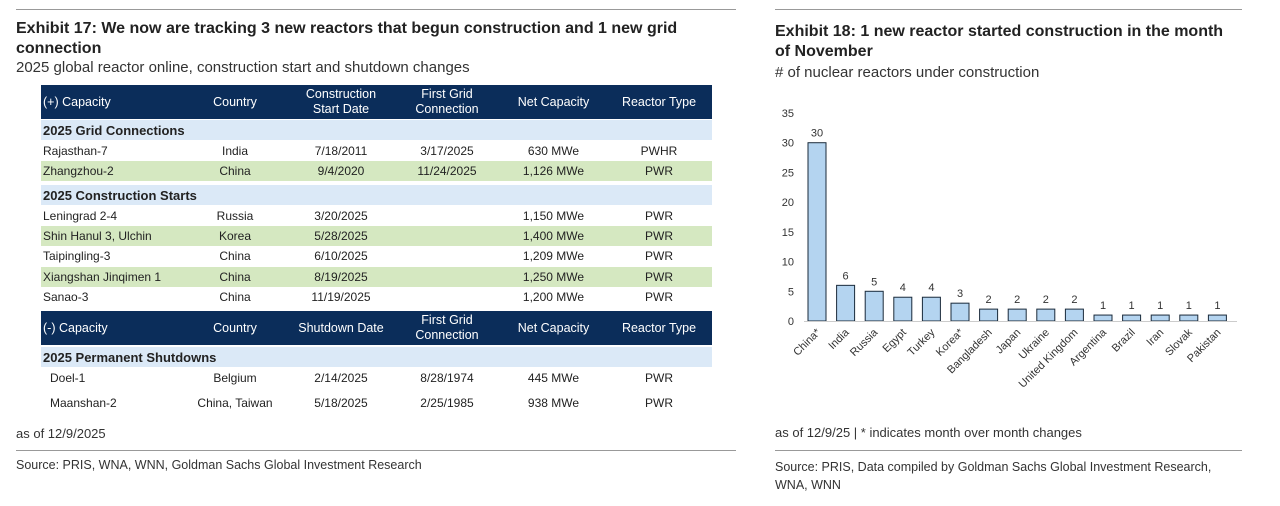  What do you see at coordinates (447, 403) in the screenshot?
I see `cell: 2/25/1985` at bounding box center [447, 403].